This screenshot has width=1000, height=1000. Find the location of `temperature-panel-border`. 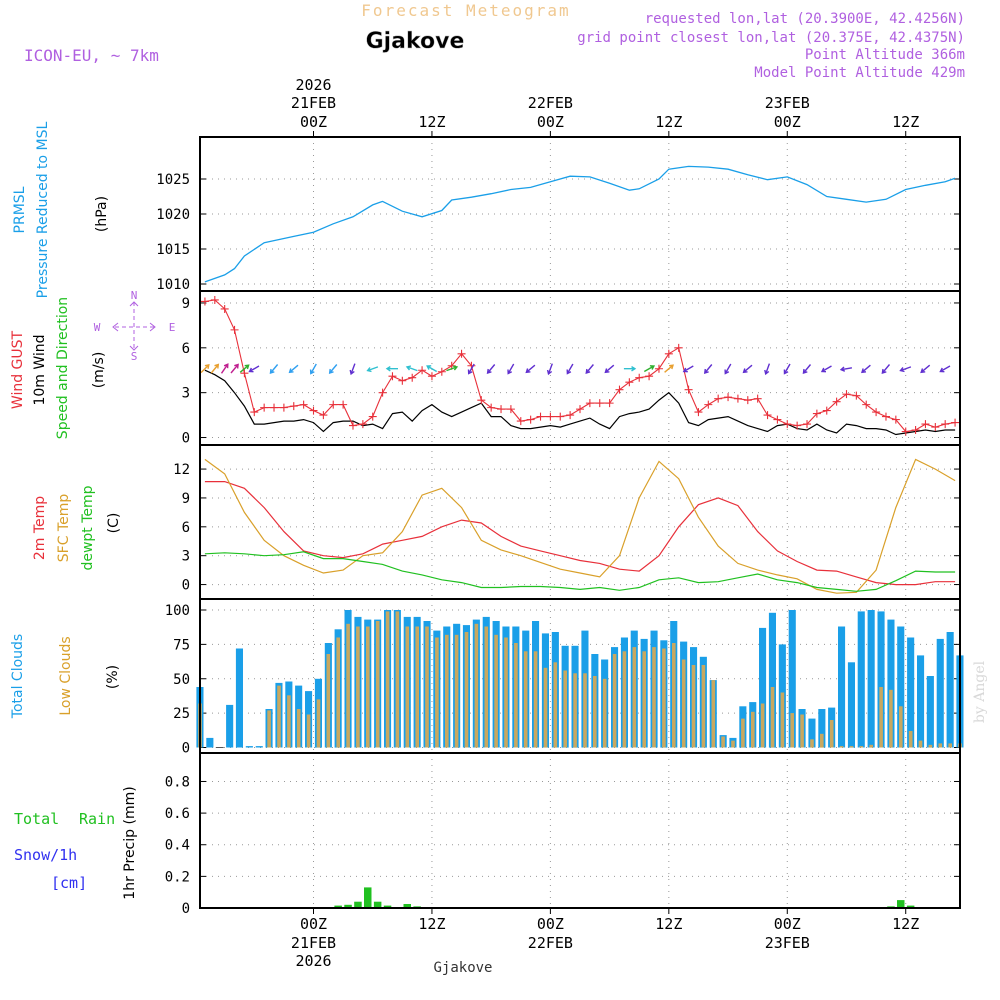

temperature-panel-border is located at coordinates (580, 522).